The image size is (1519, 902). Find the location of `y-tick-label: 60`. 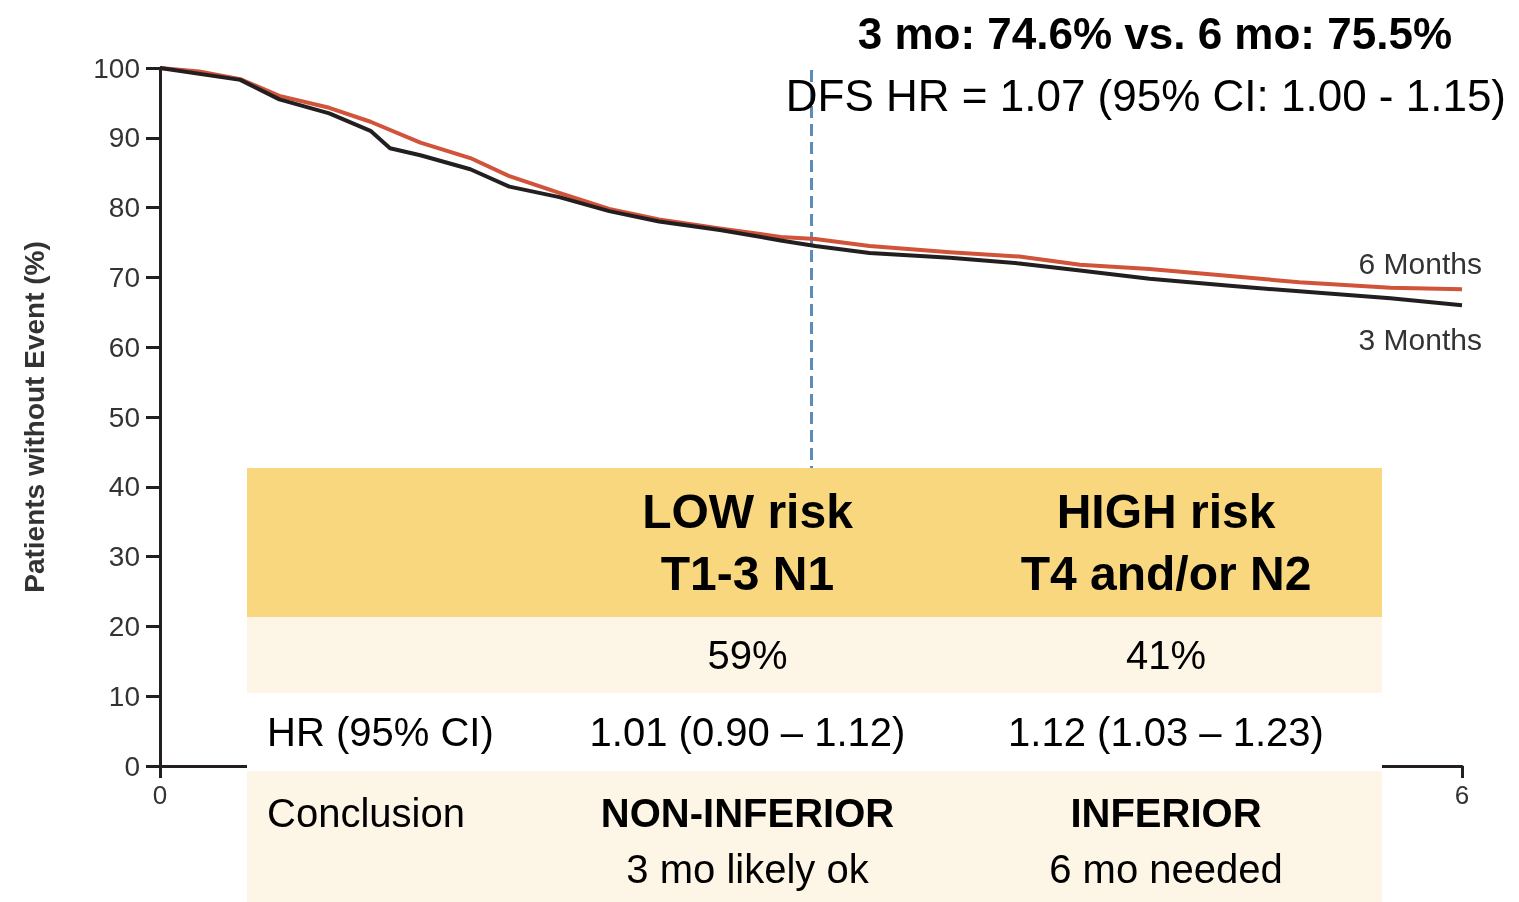

y-tick-label: 60 is located at coordinates (124, 347).